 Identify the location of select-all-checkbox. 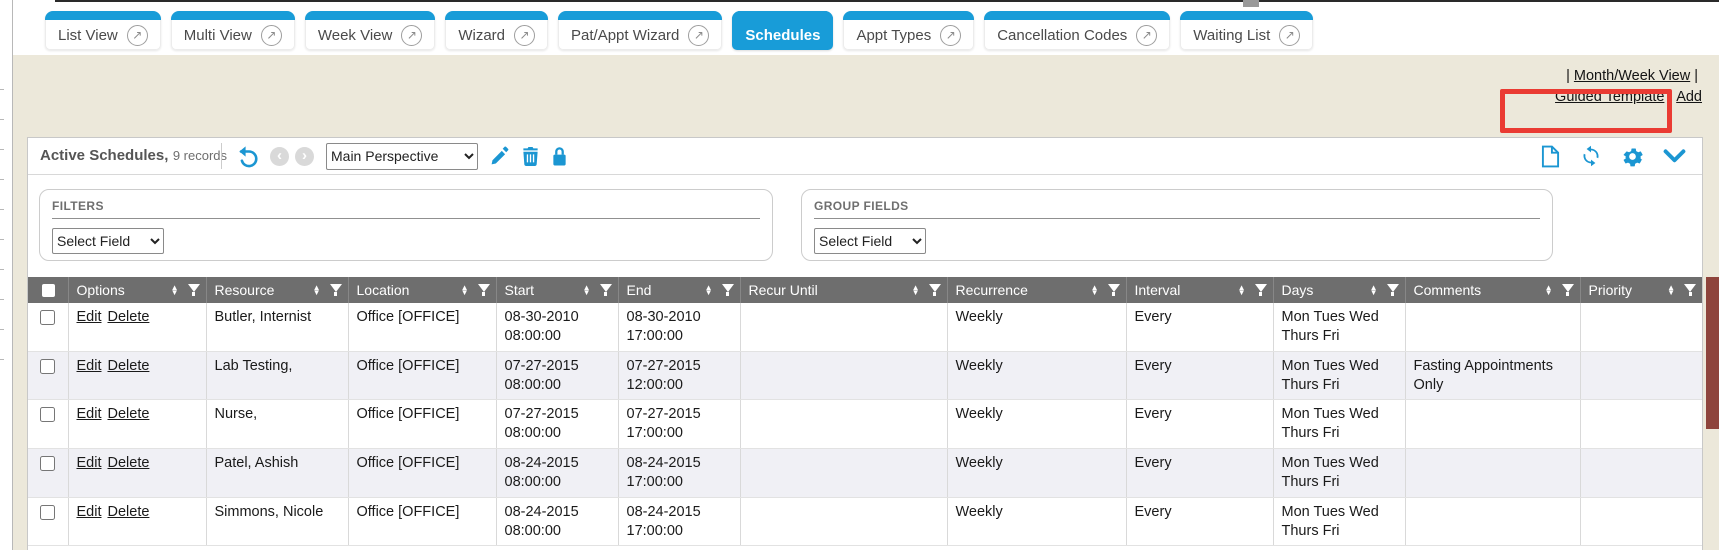
(49, 290).